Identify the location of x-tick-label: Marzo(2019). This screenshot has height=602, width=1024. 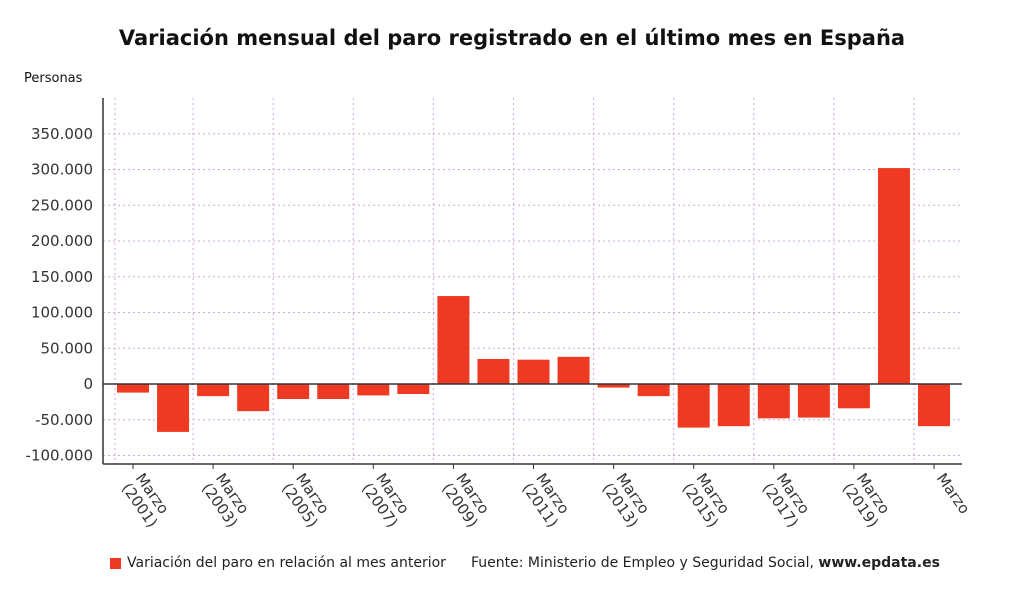
(866, 500).